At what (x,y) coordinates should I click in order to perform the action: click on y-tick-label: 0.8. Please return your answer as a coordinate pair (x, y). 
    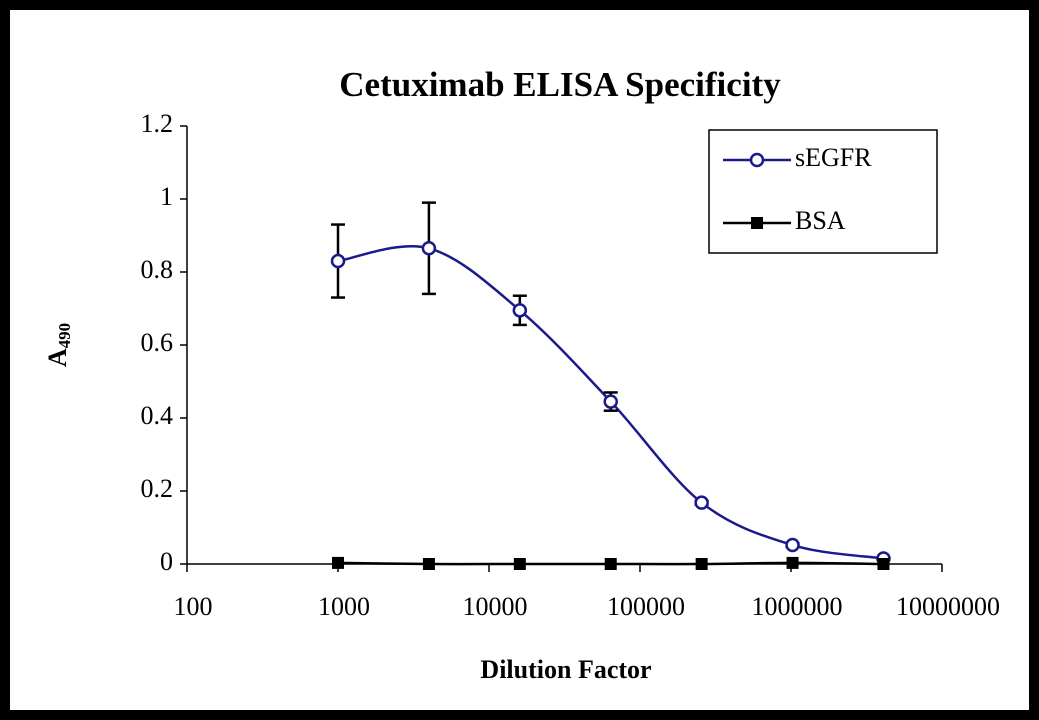
    Looking at the image, I should click on (157, 269).